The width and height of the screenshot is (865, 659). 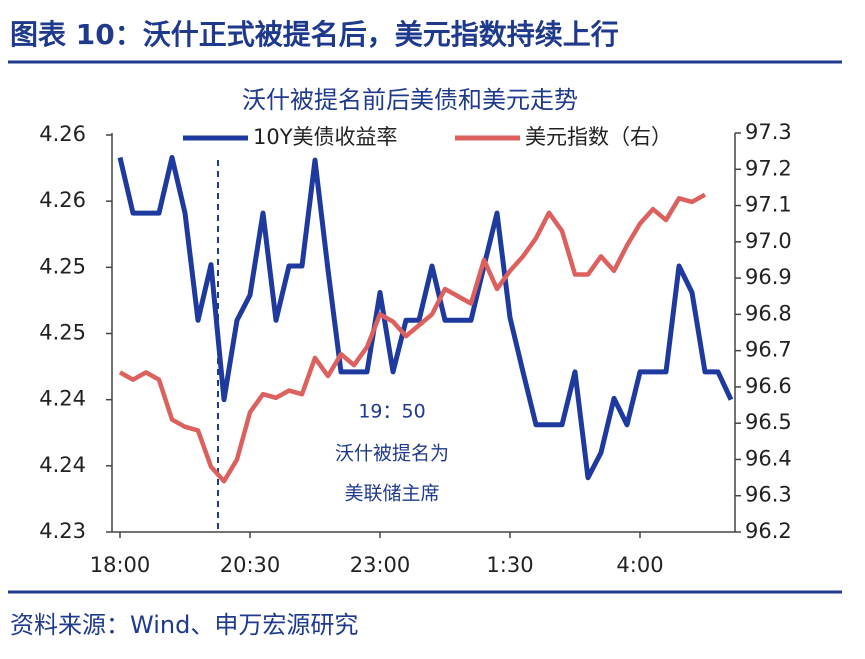 What do you see at coordinates (62, 531) in the screenshot?
I see `y-tick-label: 4.23` at bounding box center [62, 531].